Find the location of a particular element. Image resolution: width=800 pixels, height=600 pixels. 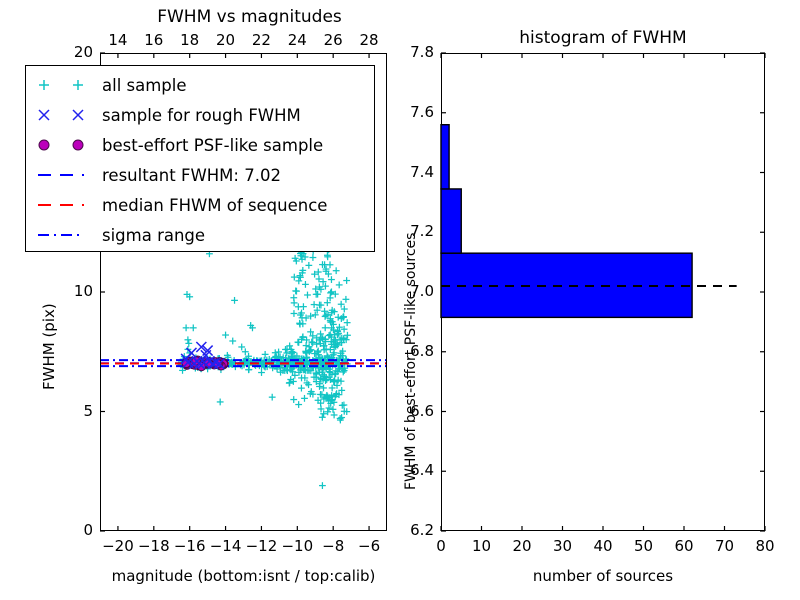

histogram-y-tick: 7.2 is located at coordinates (422, 231).